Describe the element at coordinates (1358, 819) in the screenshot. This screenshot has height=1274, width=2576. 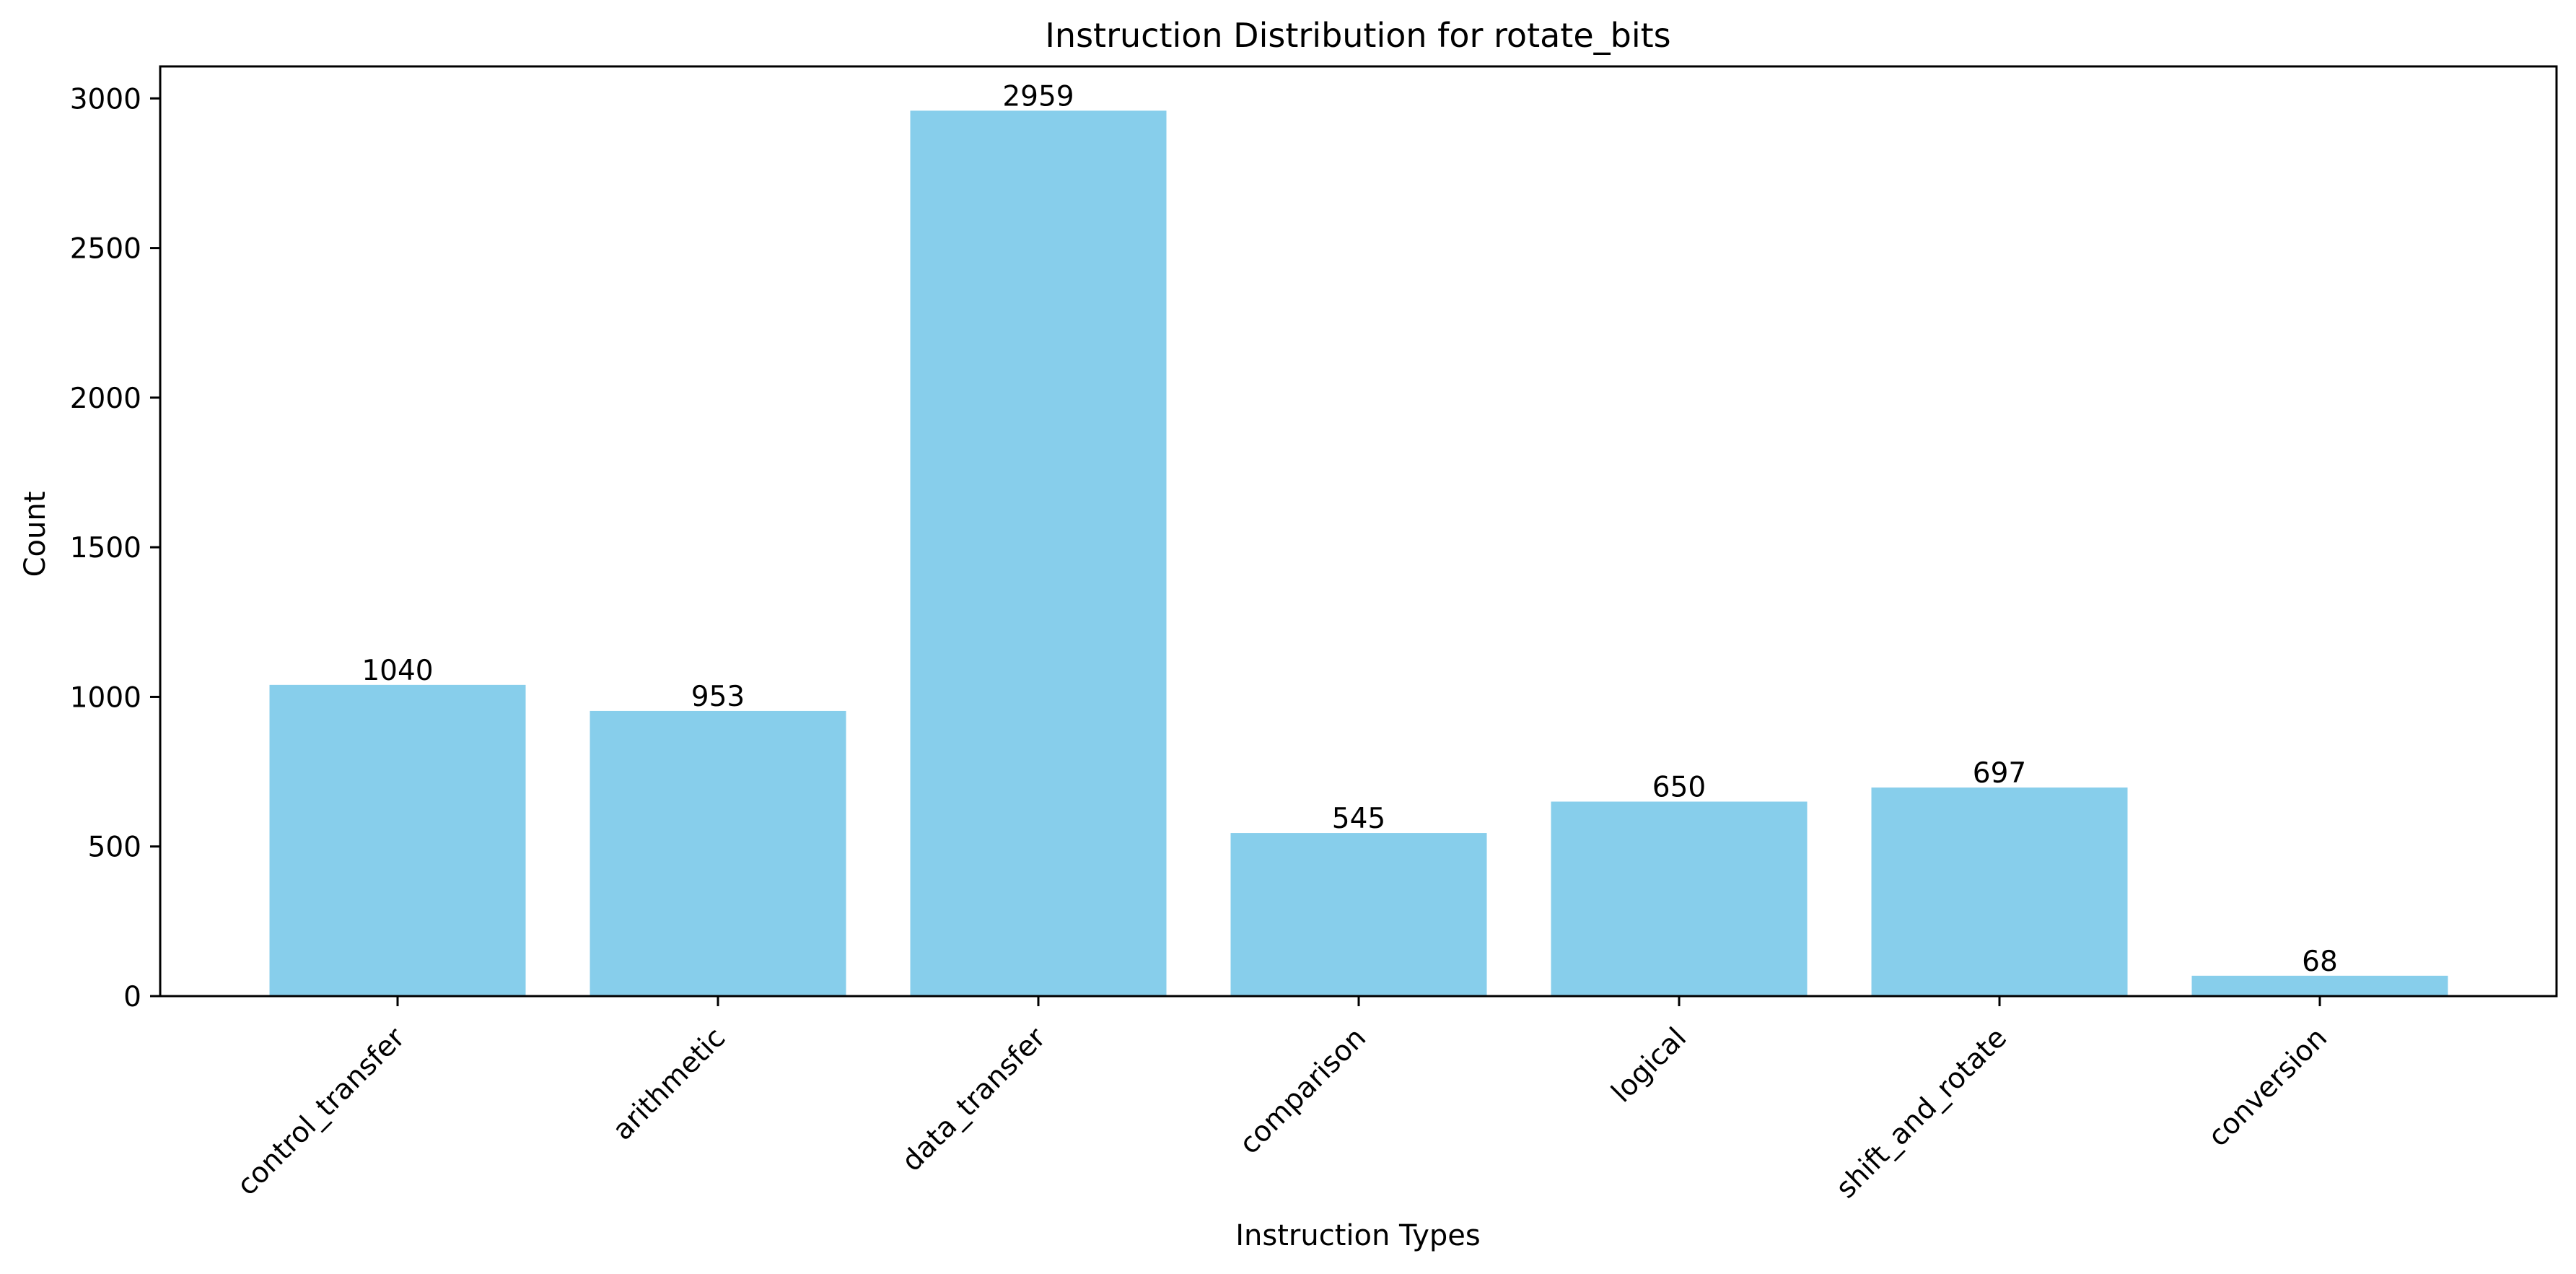
I see `value-label-comparison: 545` at that location.